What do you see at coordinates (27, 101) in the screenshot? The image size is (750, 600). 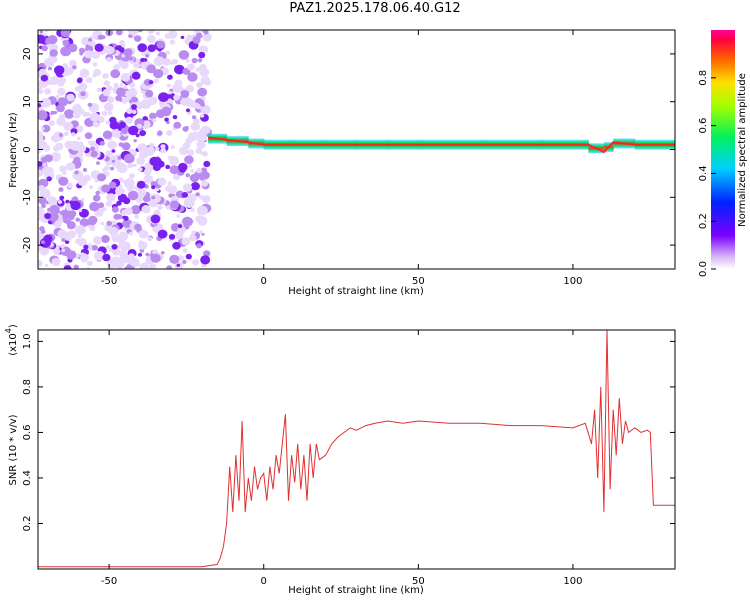 I see `y-tick-label: 10` at bounding box center [27, 101].